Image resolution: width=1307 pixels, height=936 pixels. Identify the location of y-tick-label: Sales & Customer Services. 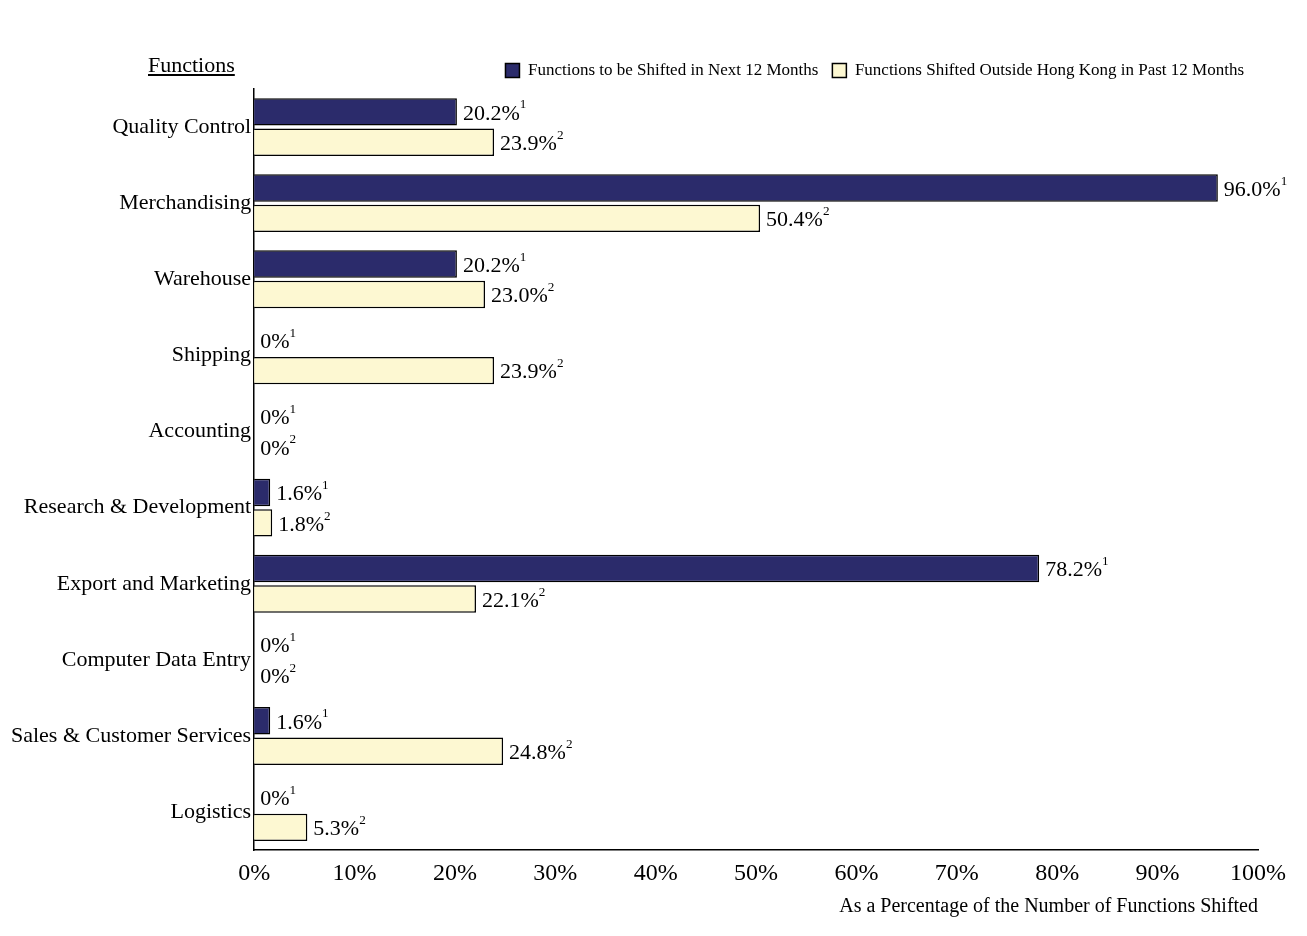
(131, 734).